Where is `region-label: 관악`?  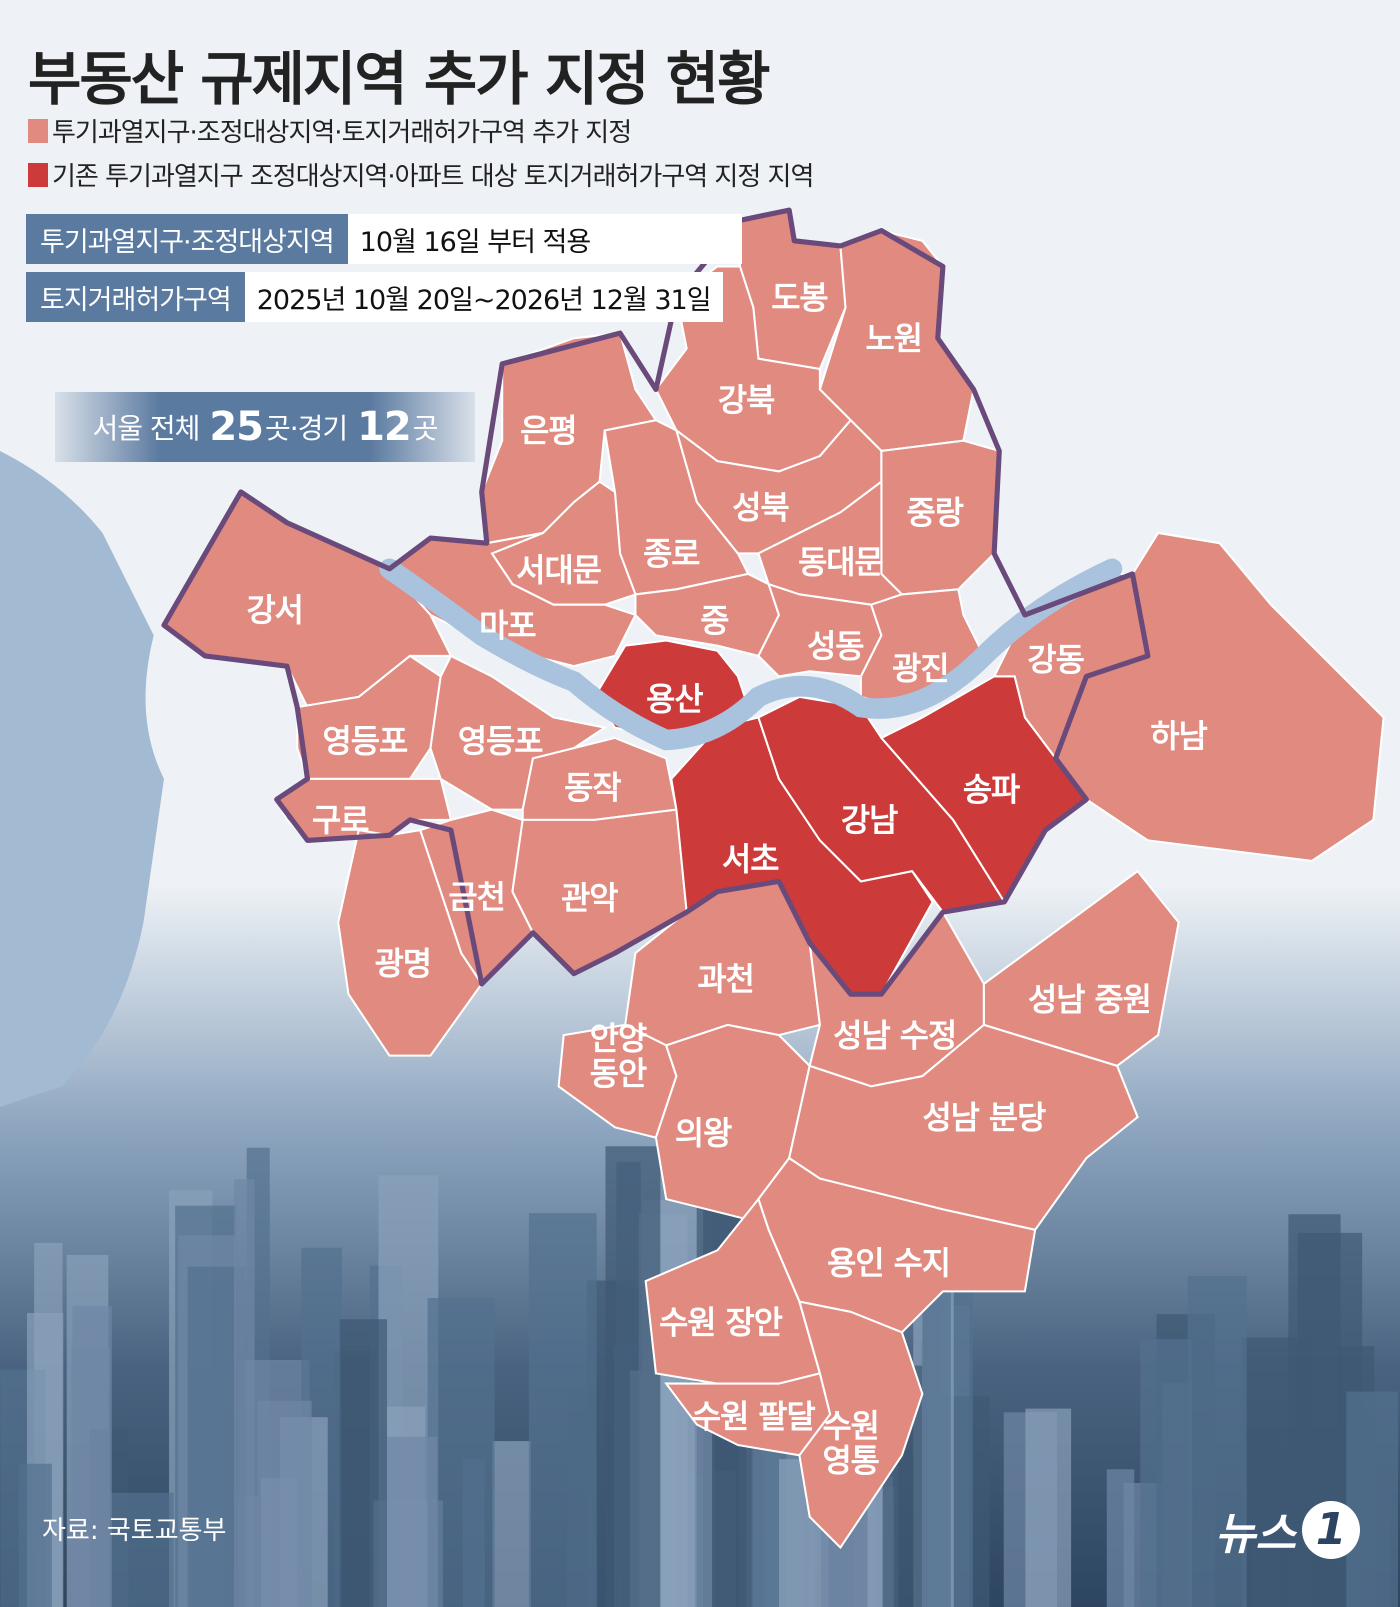 region-label: 관악 is located at coordinates (589, 899).